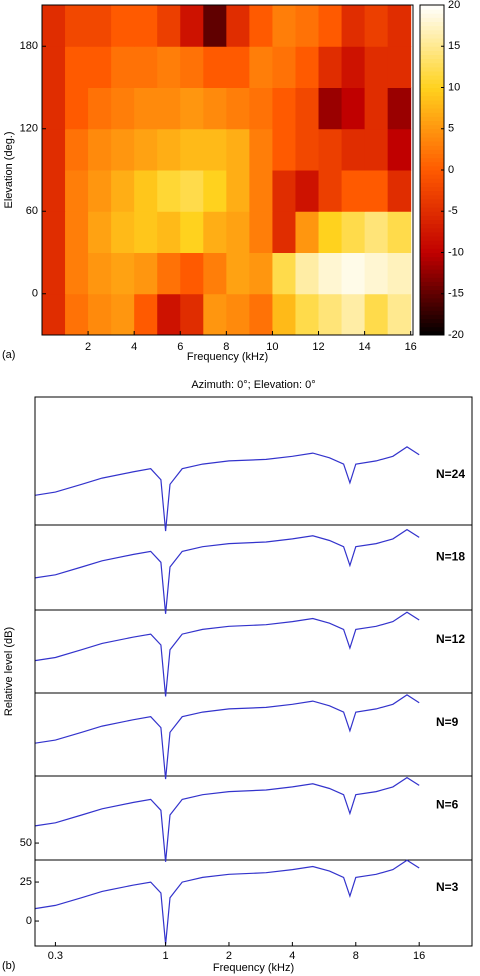  Describe the element at coordinates (364, 347) in the screenshot. I see `x-tick-label: 14` at that location.